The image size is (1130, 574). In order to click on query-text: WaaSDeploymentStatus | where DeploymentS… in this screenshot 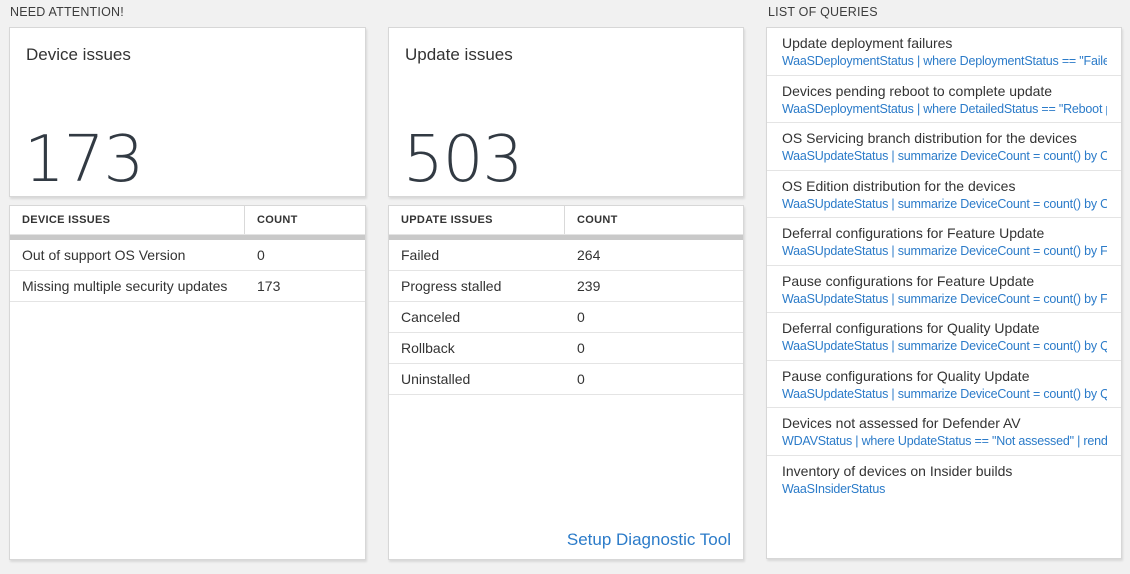, I will do `click(944, 61)`.